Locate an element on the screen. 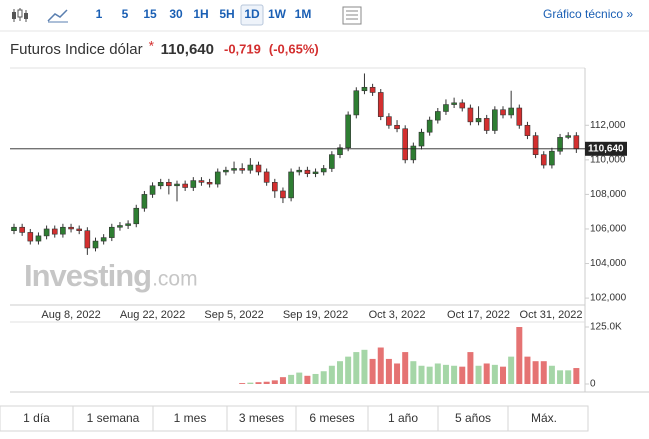 The height and width of the screenshot is (439, 649). range-button: Máx. is located at coordinates (544, 418).